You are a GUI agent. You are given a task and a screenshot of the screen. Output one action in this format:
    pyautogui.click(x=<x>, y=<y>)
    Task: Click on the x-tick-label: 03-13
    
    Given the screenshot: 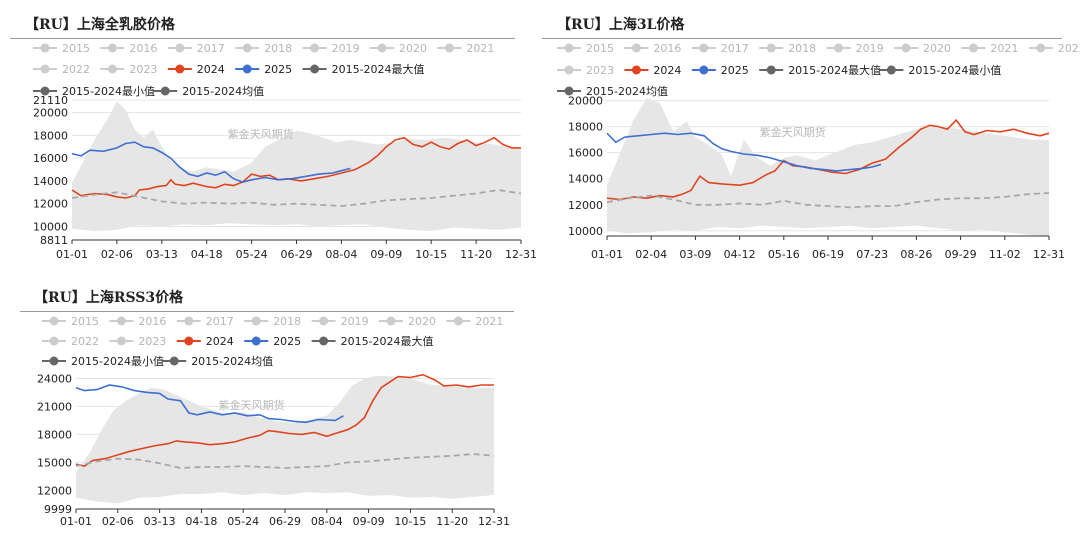 What is the action you would take?
    pyautogui.click(x=160, y=521)
    